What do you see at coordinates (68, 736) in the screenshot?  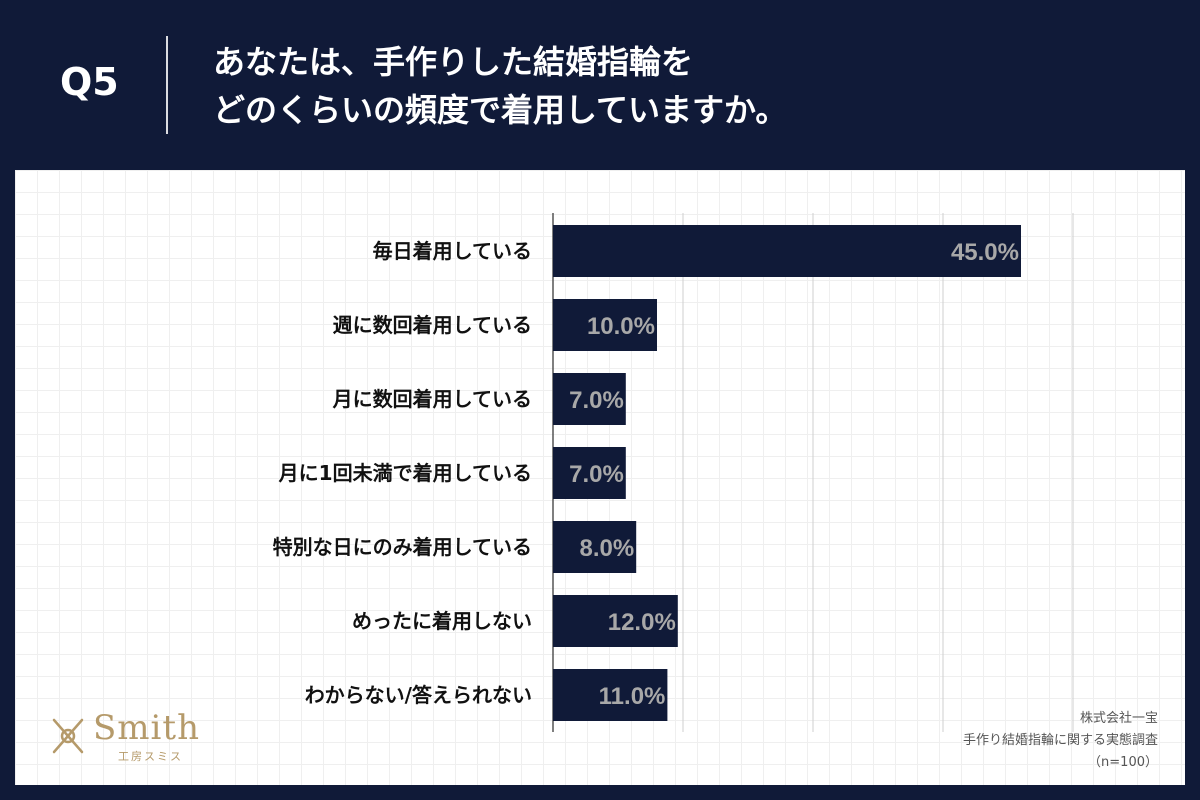 I see `crossed-tools-icon` at bounding box center [68, 736].